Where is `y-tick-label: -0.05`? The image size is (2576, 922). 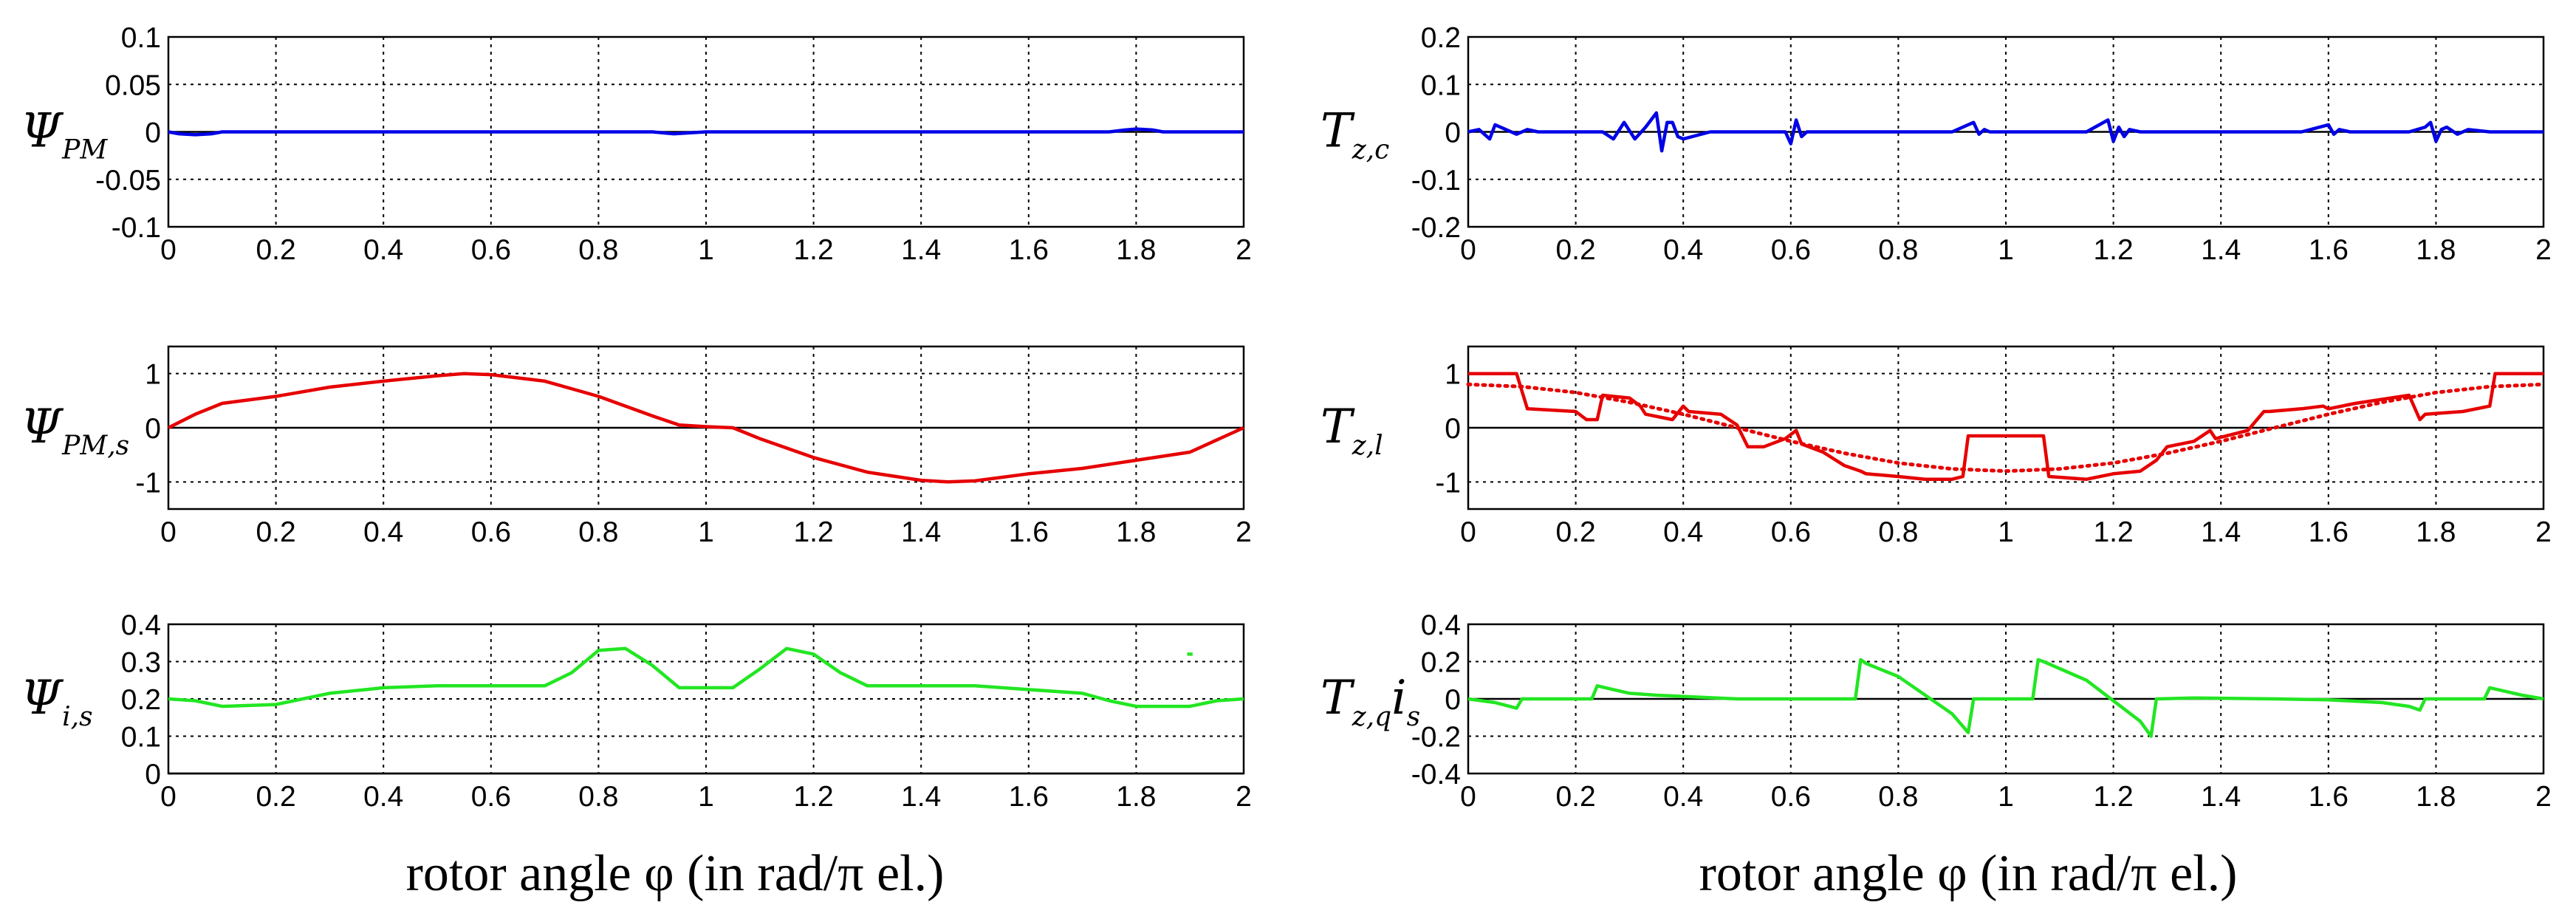
y-tick-label: -0.05 is located at coordinates (128, 181).